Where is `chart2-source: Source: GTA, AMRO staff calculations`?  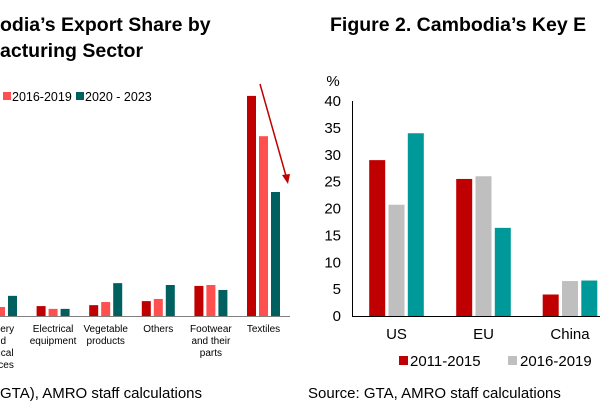
chart2-source: Source: GTA, AMRO staff calculations is located at coordinates (434, 393).